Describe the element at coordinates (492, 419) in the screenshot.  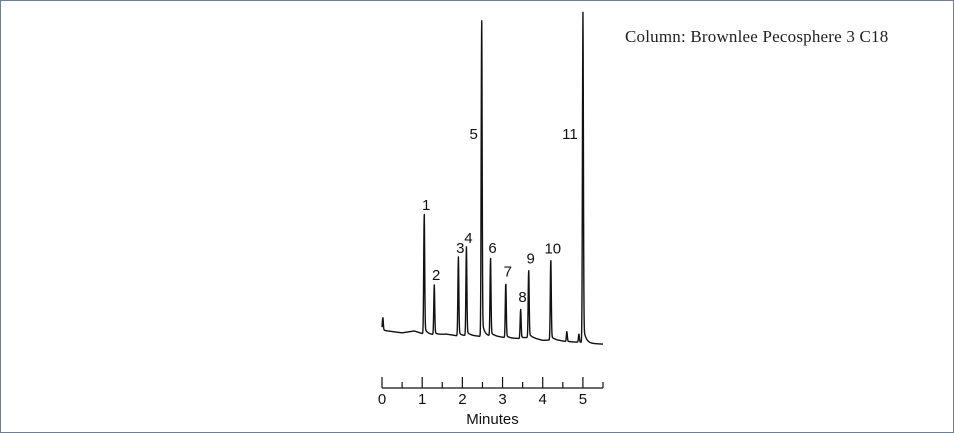
I see `x-axis-title: Minutes` at that location.